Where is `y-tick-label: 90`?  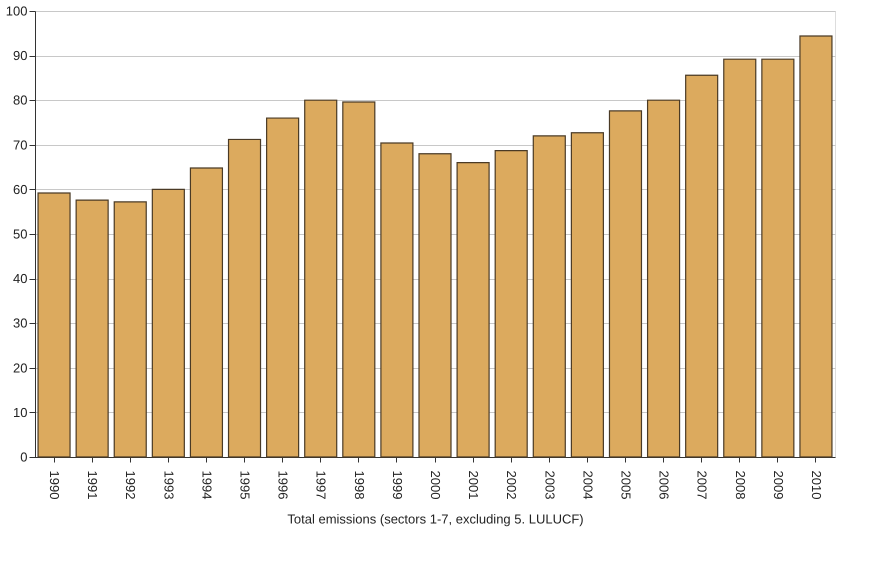
y-tick-label: 90 is located at coordinates (20, 56).